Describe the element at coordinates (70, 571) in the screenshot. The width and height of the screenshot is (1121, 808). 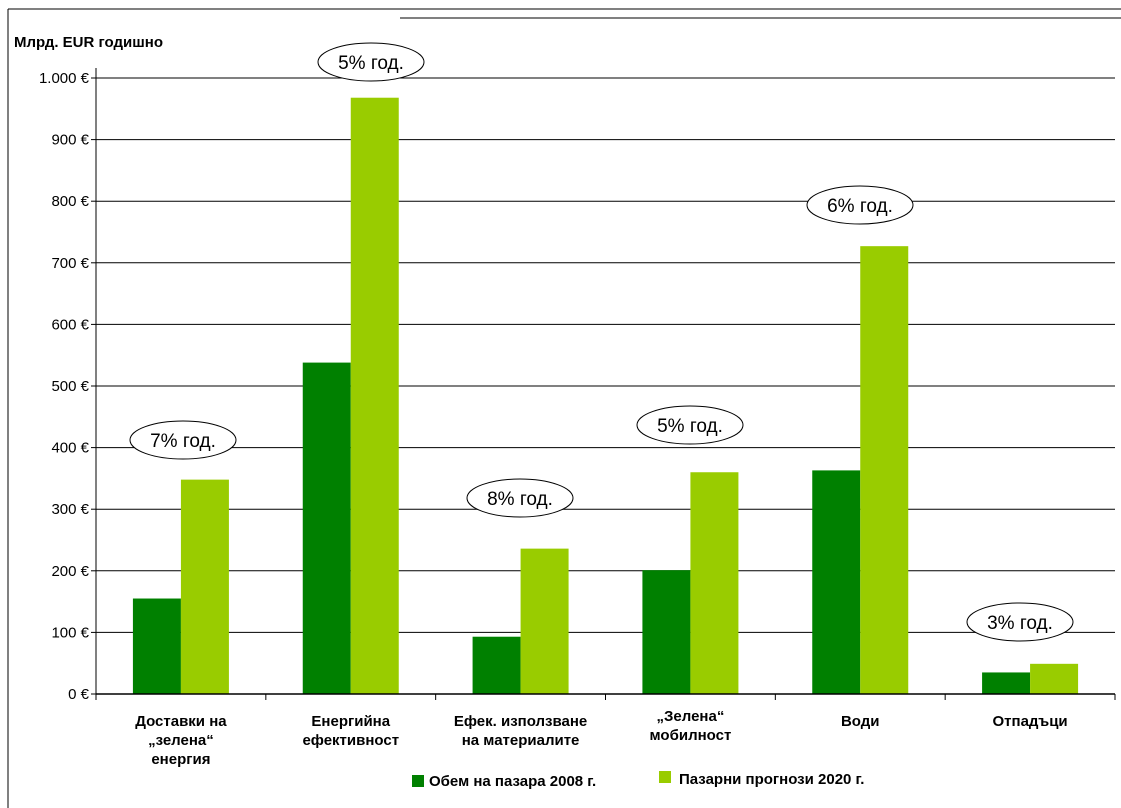
I see `y-tick-label: 200 €` at that location.